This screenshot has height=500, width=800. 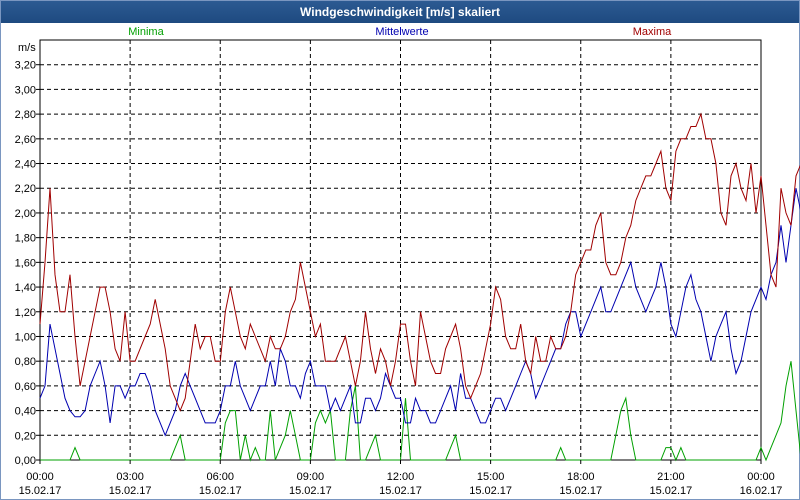 I want to click on y-tick-label: 0,60, so click(x=25, y=387).